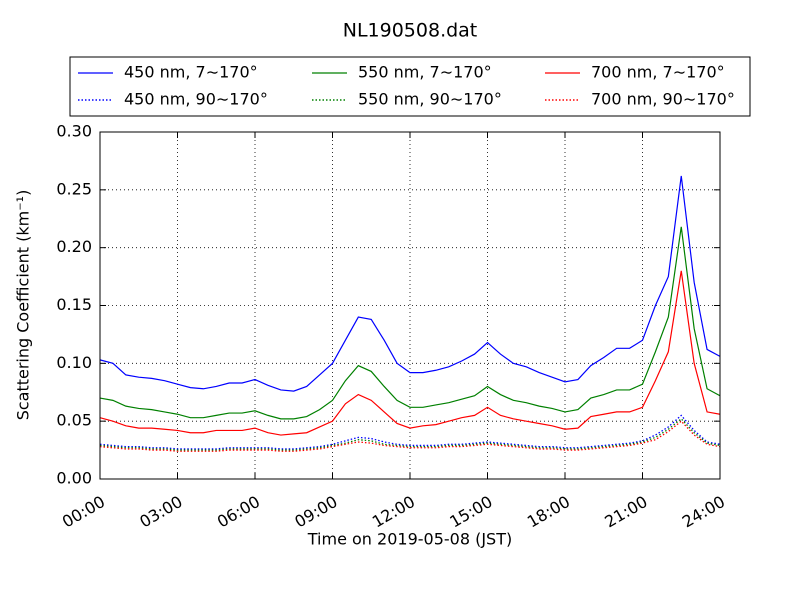  Describe the element at coordinates (410, 31) in the screenshot. I see `chart-title: NL190508.dat` at that location.